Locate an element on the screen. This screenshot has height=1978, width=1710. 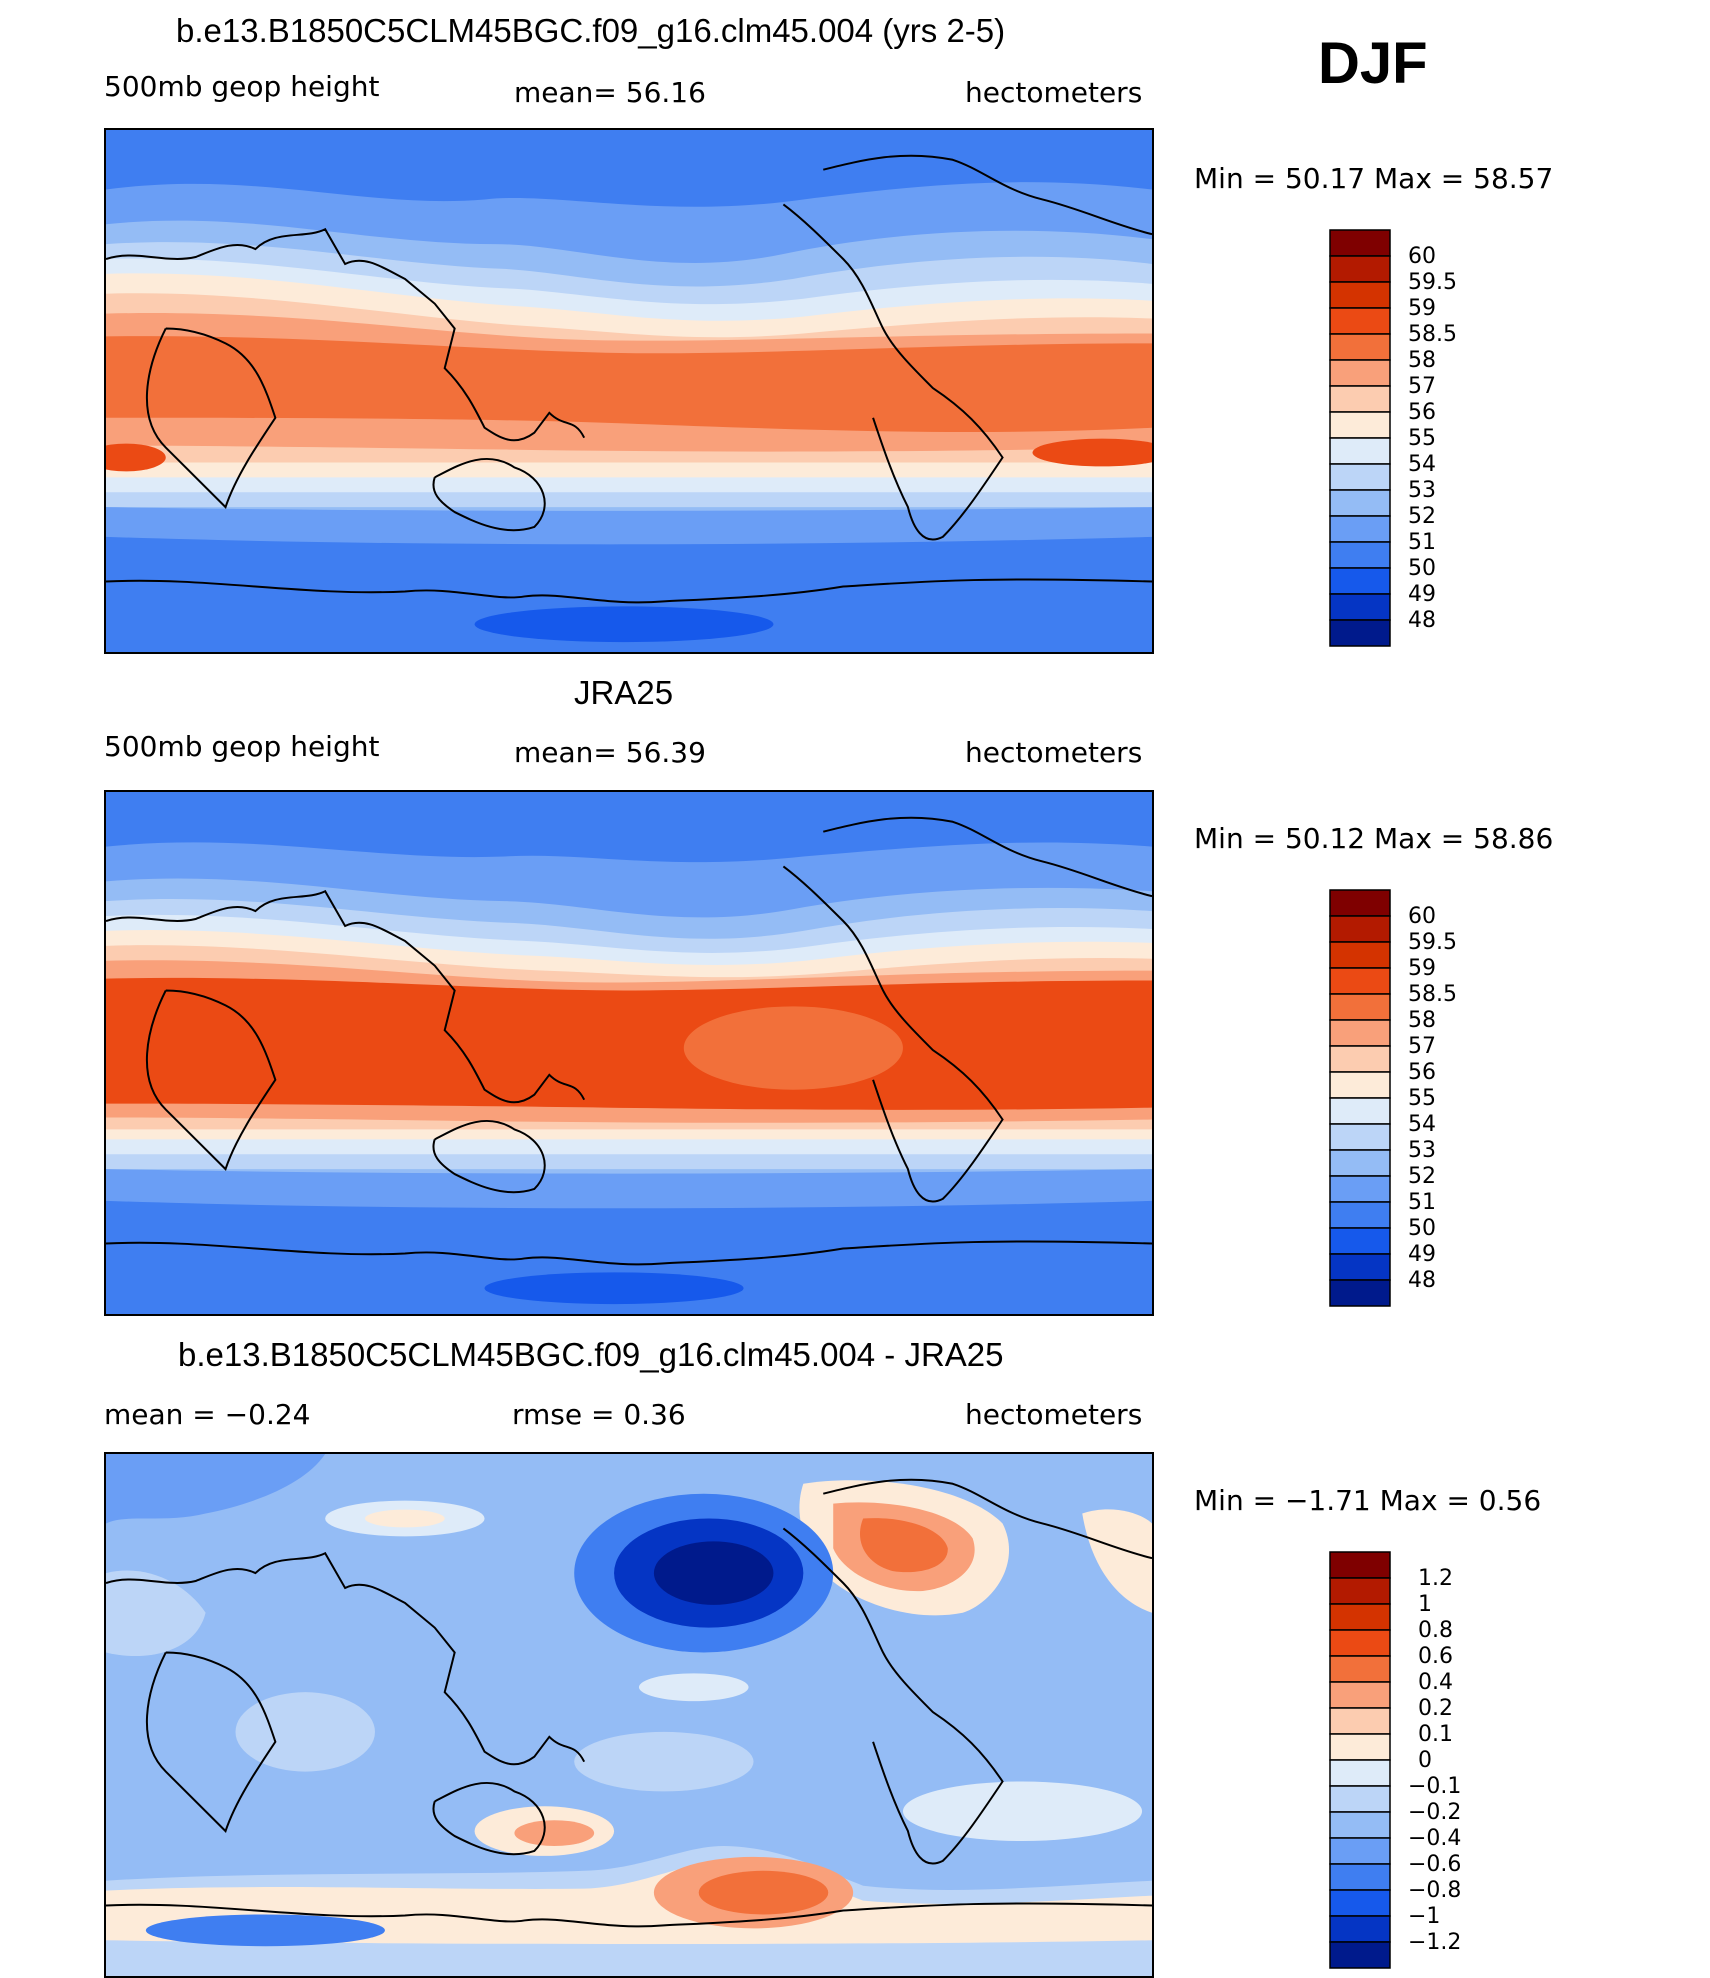
colorbar-tick-label: 0.8 is located at coordinates (1435, 1630).